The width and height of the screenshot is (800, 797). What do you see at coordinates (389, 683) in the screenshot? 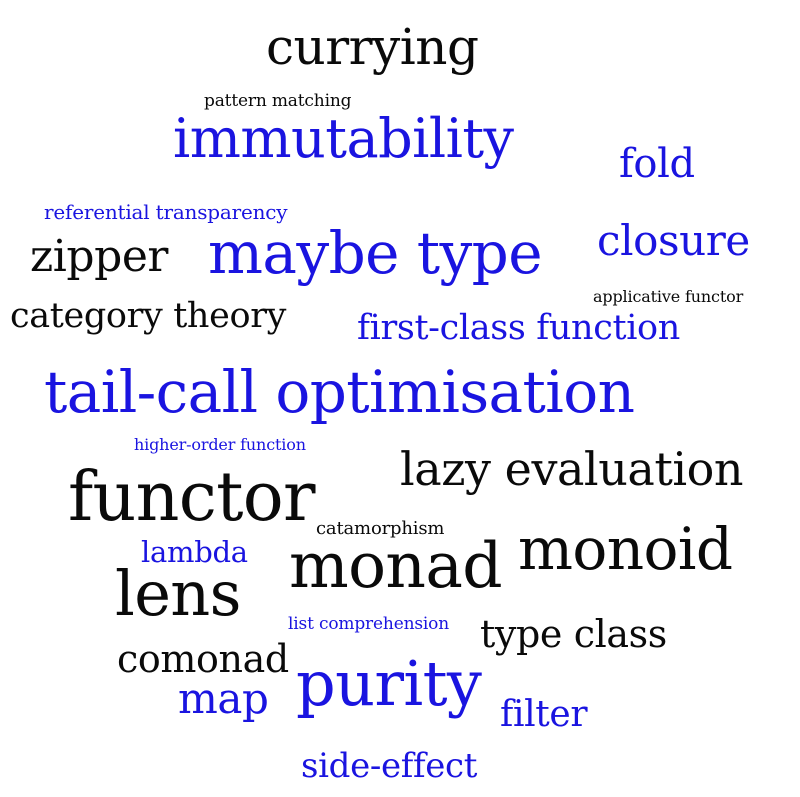
I see `word-purity: purity` at bounding box center [389, 683].